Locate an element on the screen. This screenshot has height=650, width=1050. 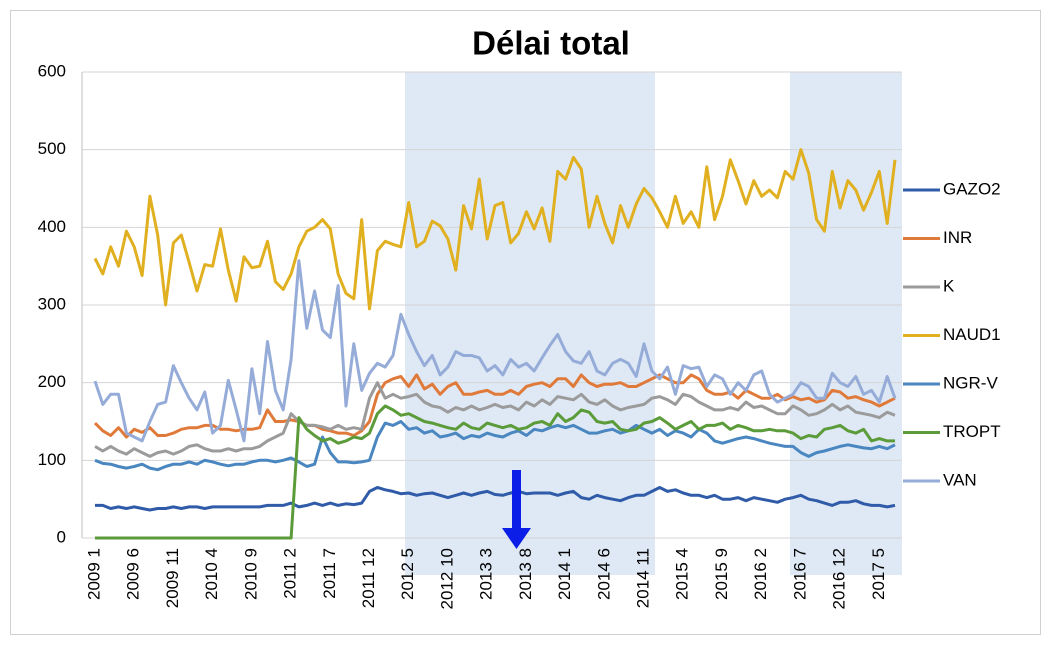
y-tick-label: 400 is located at coordinates (52, 226).